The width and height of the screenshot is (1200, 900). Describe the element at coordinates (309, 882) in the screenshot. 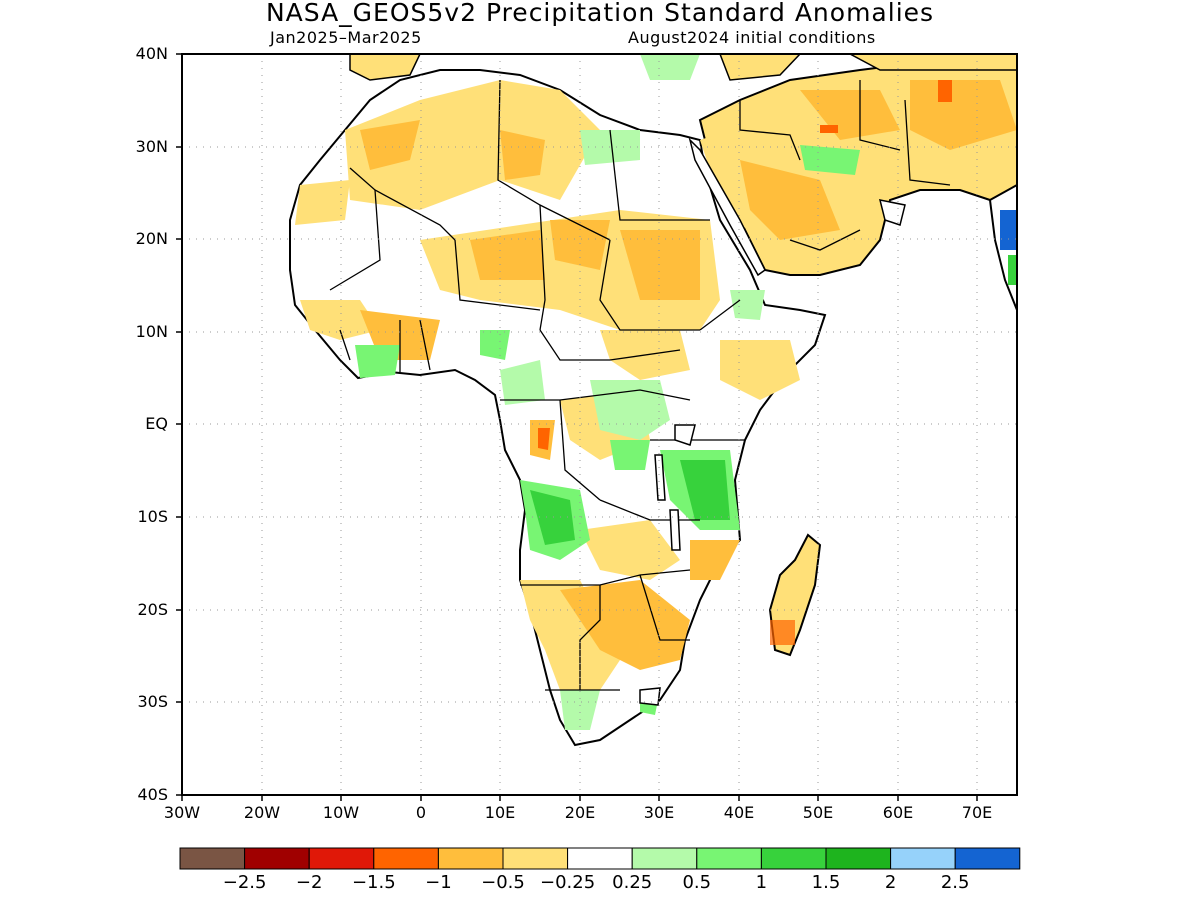

I see `colorbar-label: −2` at that location.